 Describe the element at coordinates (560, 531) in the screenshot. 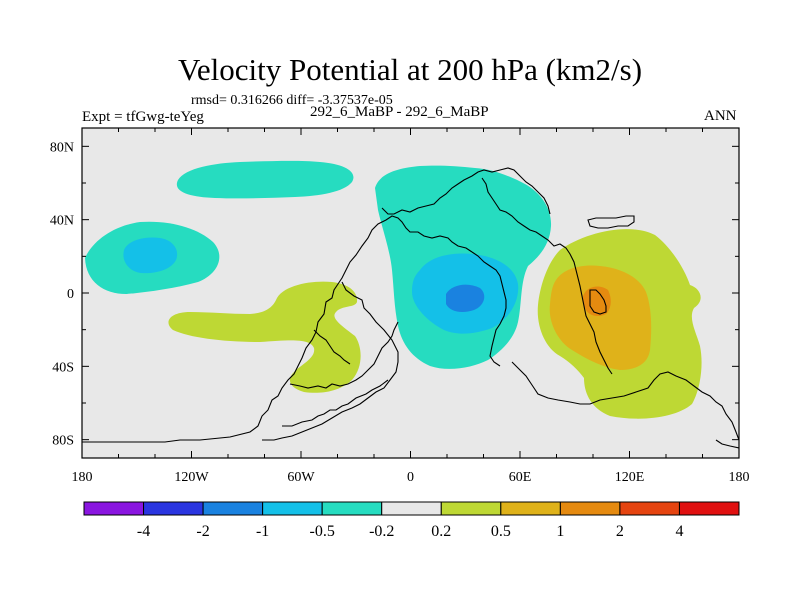

I see `colorbar-label-7: 1` at that location.